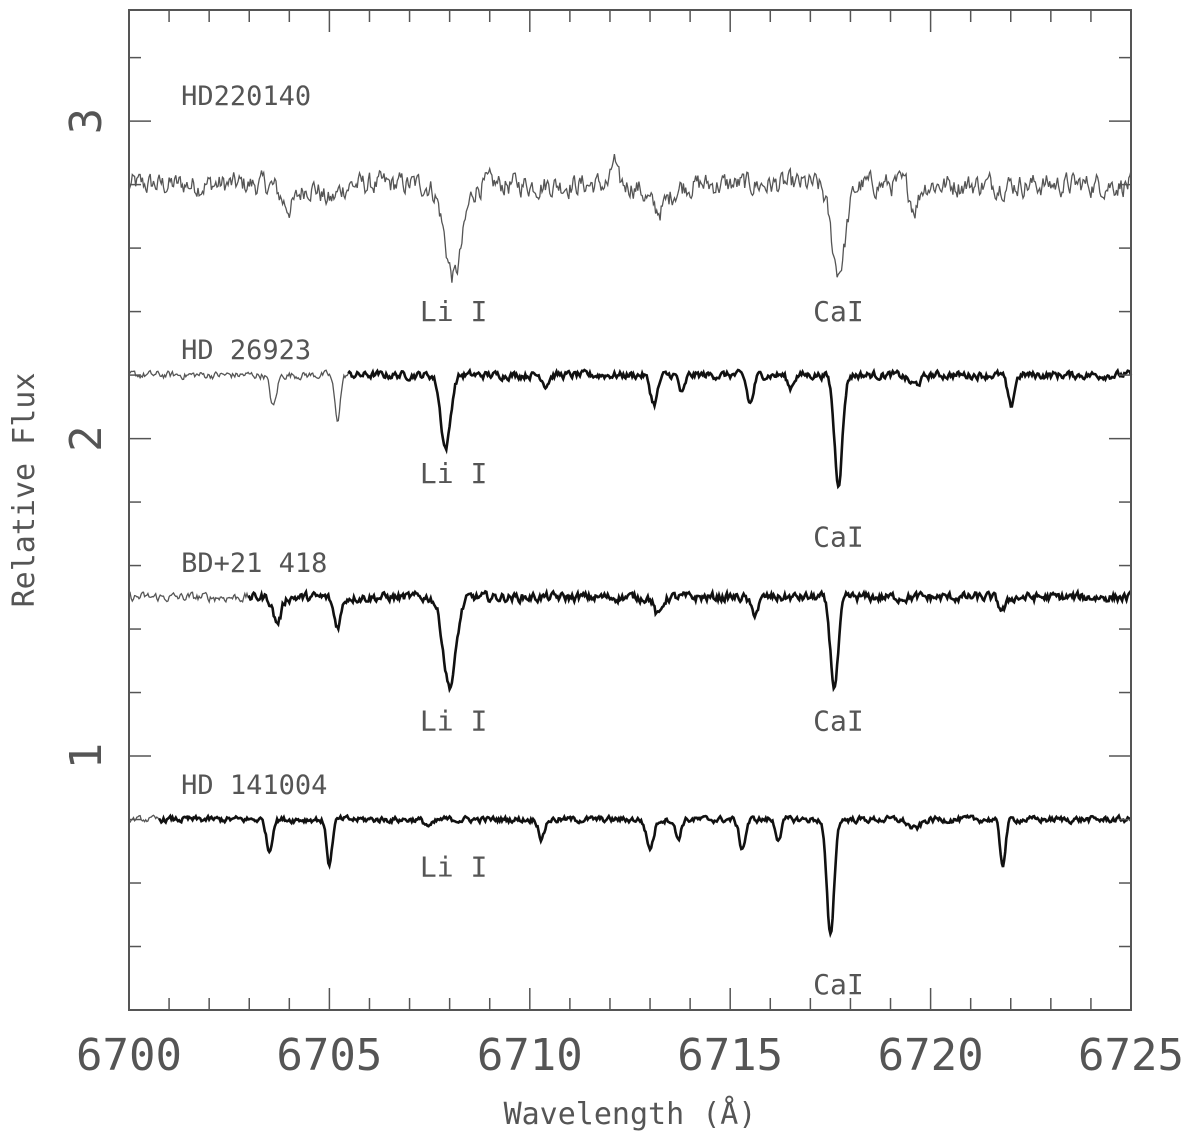 The width and height of the screenshot is (1200, 1139). What do you see at coordinates (246, 96) in the screenshot?
I see `star-label: HD220140` at bounding box center [246, 96].